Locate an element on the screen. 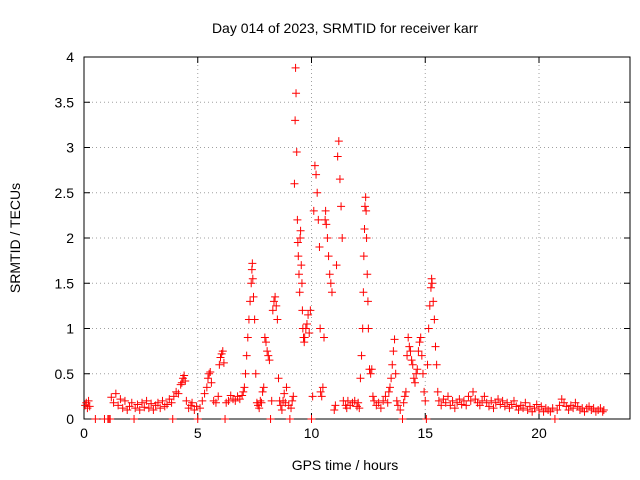 This screenshot has width=640, height=480. y-tick-label: 0.5 is located at coordinates (65, 374).